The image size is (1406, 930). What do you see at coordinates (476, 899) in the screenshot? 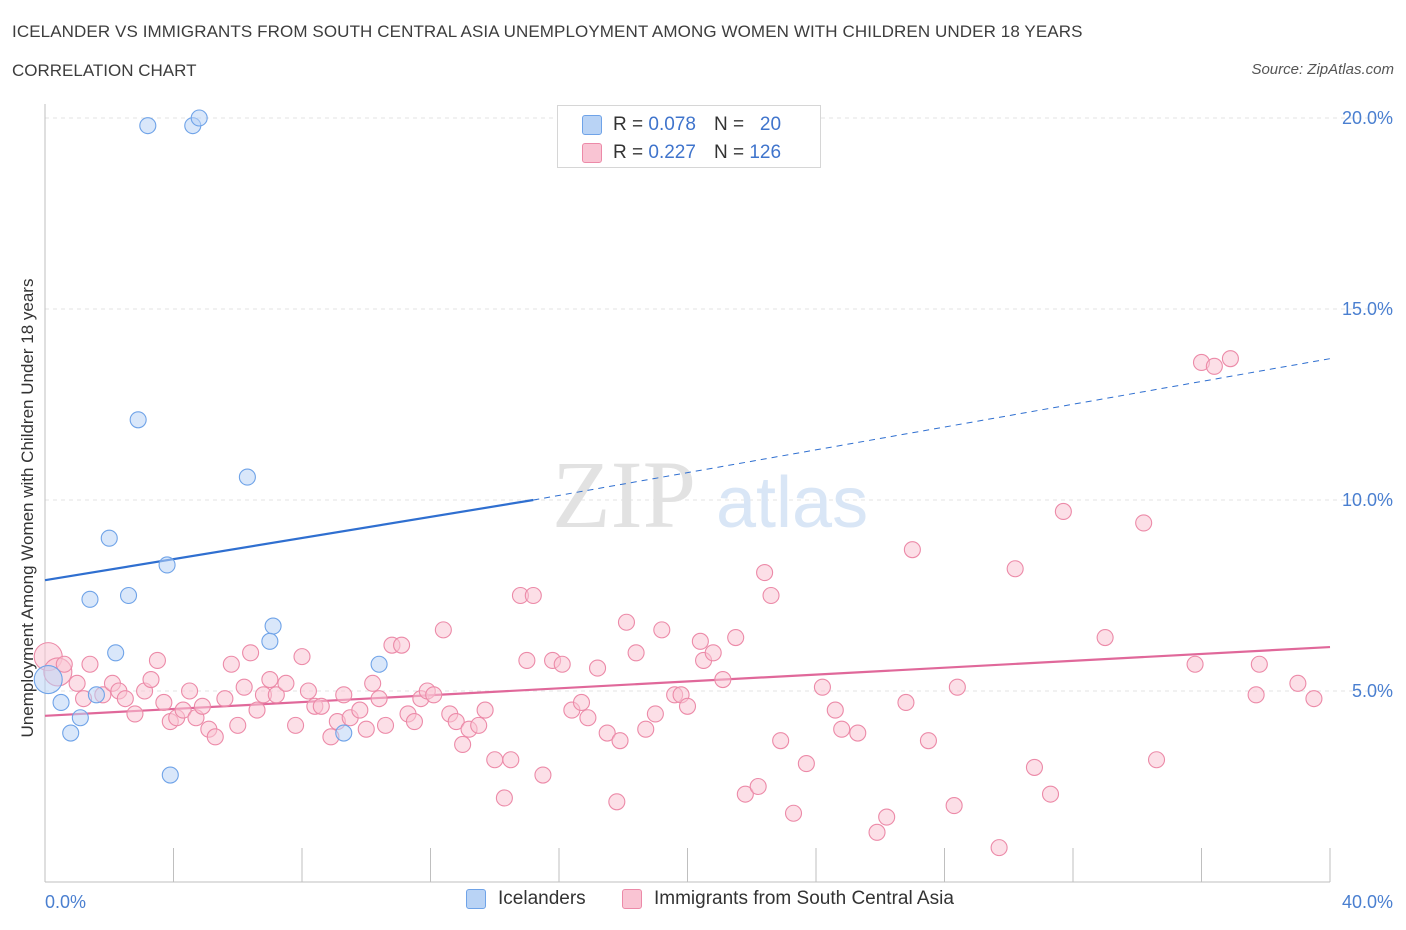
I see `legend-swatch-icelanders` at bounding box center [476, 899].